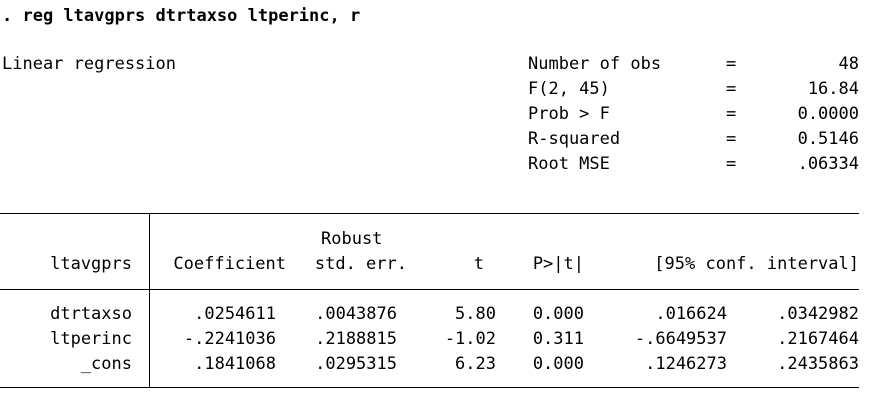  Describe the element at coordinates (818, 314) in the screenshot. I see `row-ci-upper: .0342982` at that location.